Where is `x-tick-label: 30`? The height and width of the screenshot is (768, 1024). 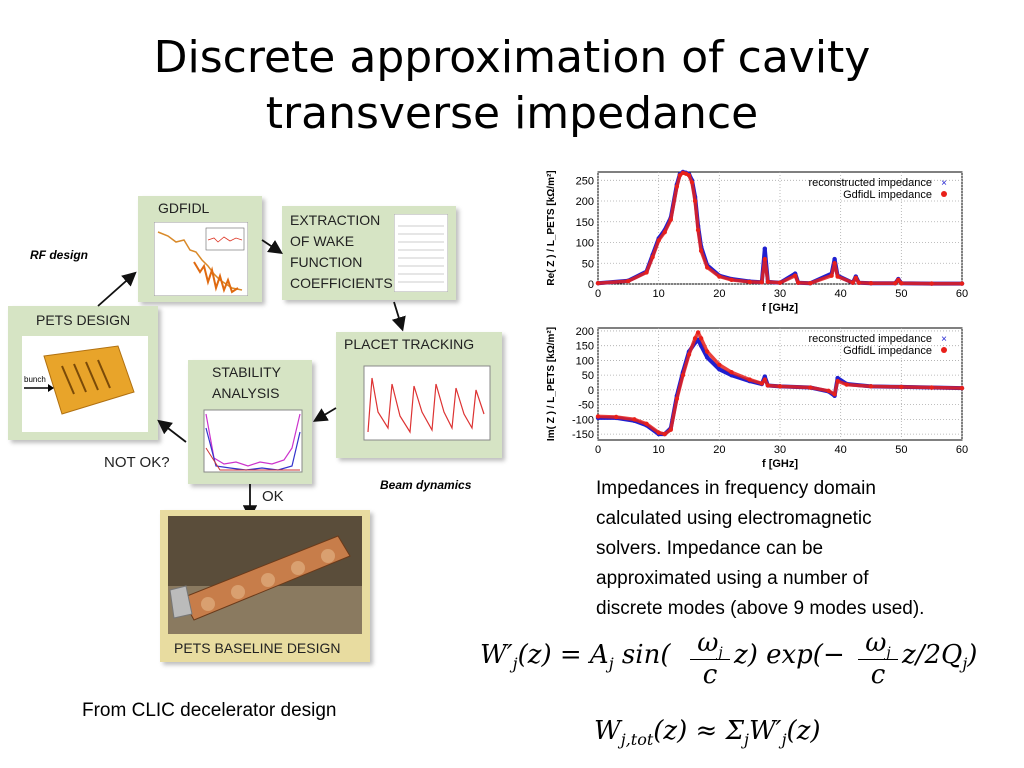
x-tick-label: 30 is located at coordinates (780, 450).